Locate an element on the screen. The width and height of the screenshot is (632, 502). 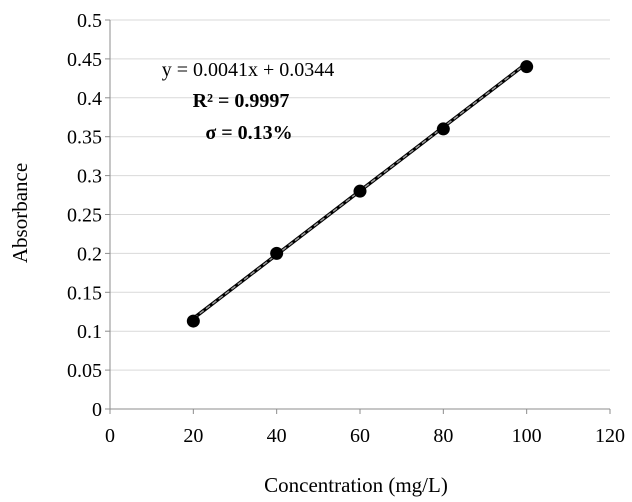
x-tick-label-4: 80 is located at coordinates (443, 436).